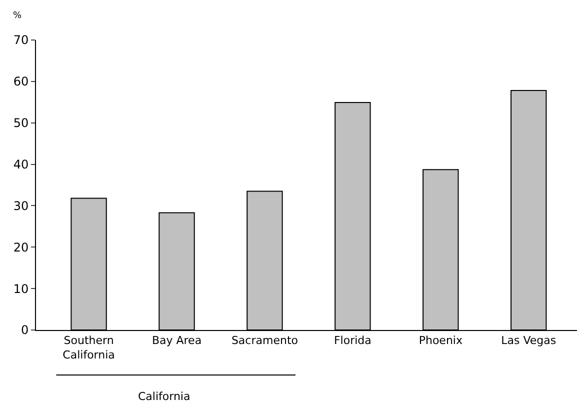 The height and width of the screenshot is (406, 579). Describe the element at coordinates (177, 341) in the screenshot. I see `x-tick-label: Bay Area` at that location.